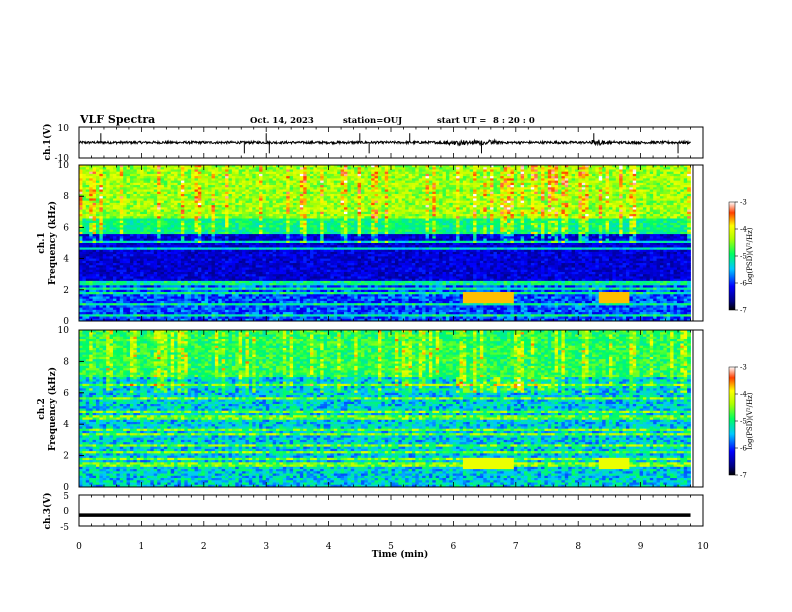 This screenshot has width=792, height=612. Describe the element at coordinates (750, 255) in the screenshot. I see `ch1-colorbar-label: log(PSD)(V²/Hz)` at that location.